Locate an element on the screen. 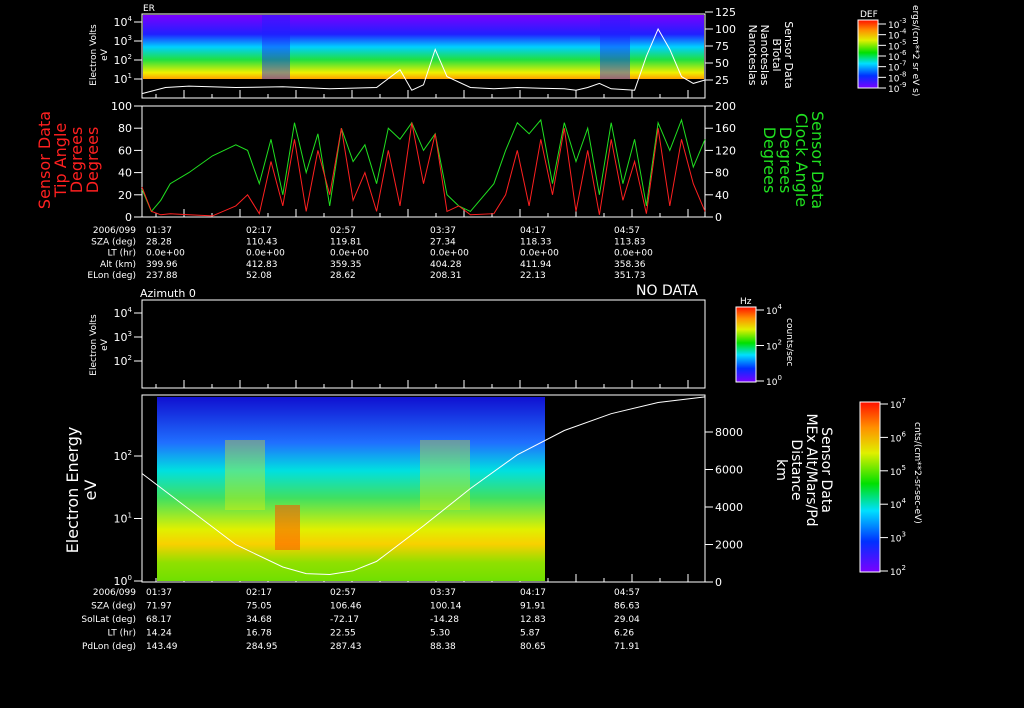 The height and width of the screenshot is (708, 1024). table-cell: 143.49 is located at coordinates (162, 647).